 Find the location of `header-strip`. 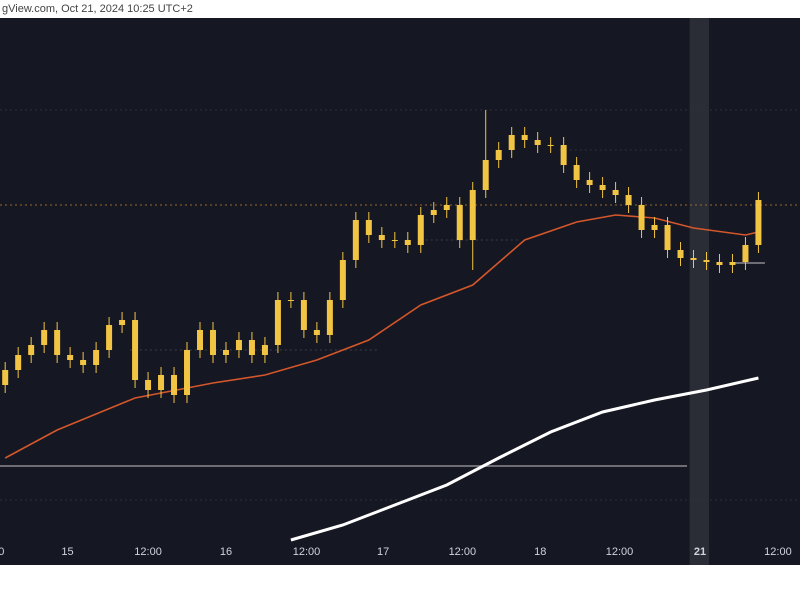

header-strip is located at coordinates (400, 9).